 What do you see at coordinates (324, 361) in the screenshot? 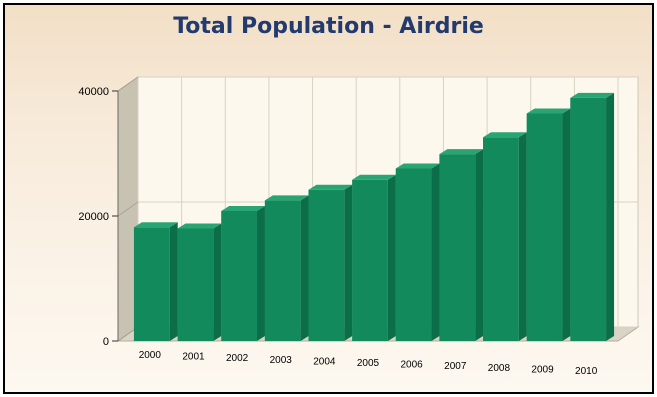
I see `x-tick-label: 2004` at bounding box center [324, 361].